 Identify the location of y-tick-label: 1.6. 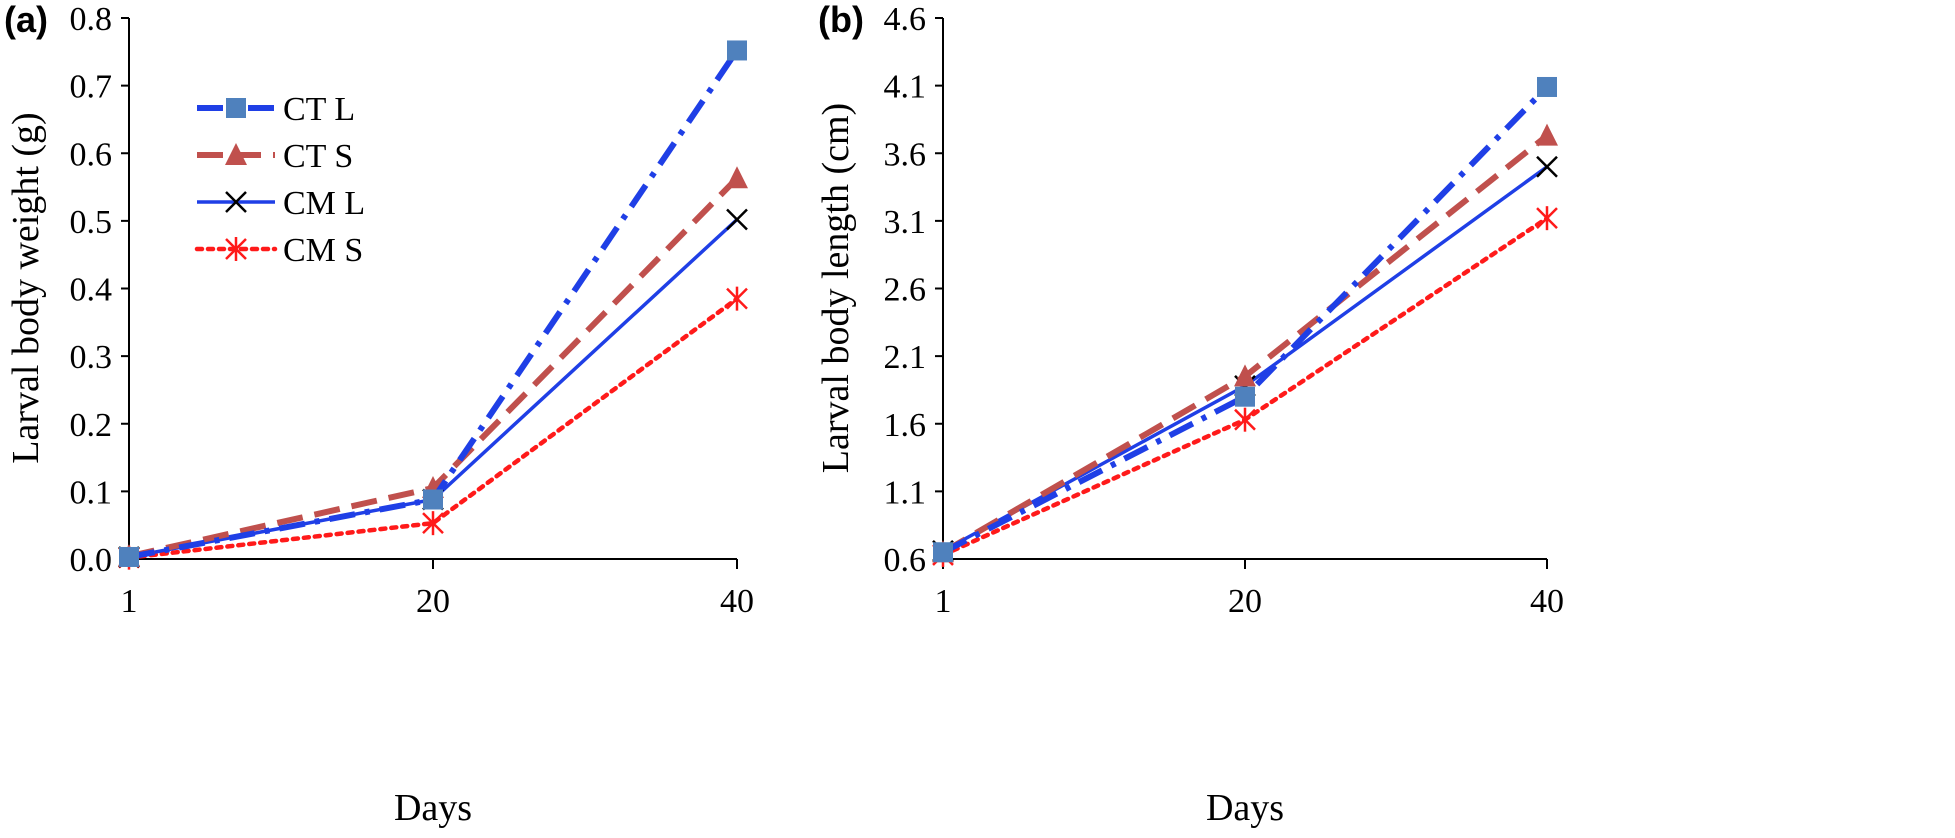
(905, 425).